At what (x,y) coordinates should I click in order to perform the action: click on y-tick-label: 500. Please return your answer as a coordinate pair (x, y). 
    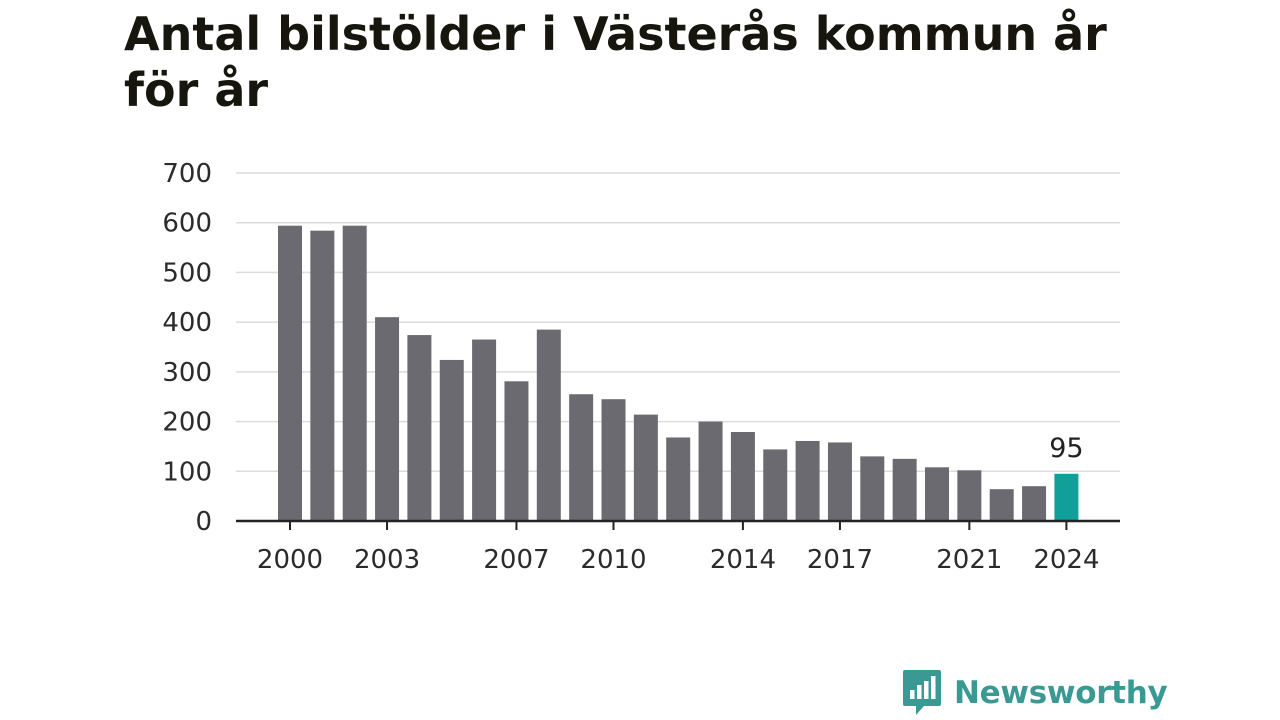
    Looking at the image, I should click on (187, 273).